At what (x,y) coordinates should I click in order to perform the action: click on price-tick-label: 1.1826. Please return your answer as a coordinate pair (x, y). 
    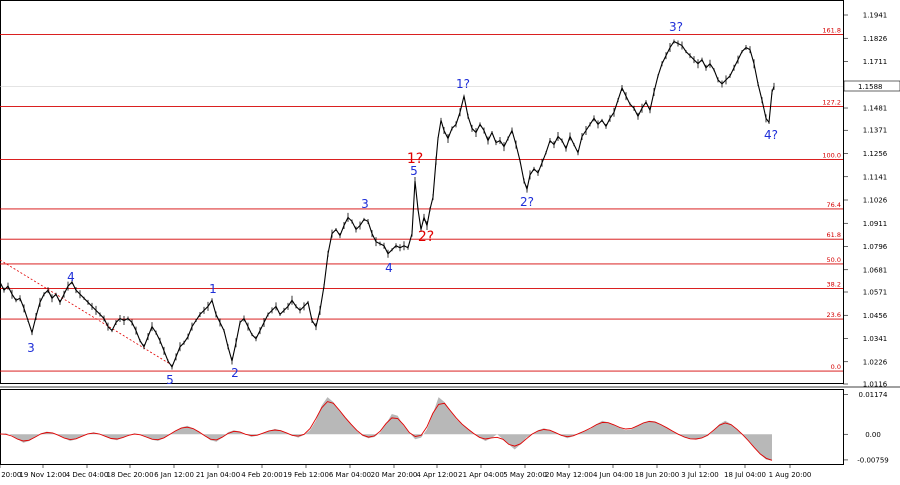
    Looking at the image, I should click on (875, 39).